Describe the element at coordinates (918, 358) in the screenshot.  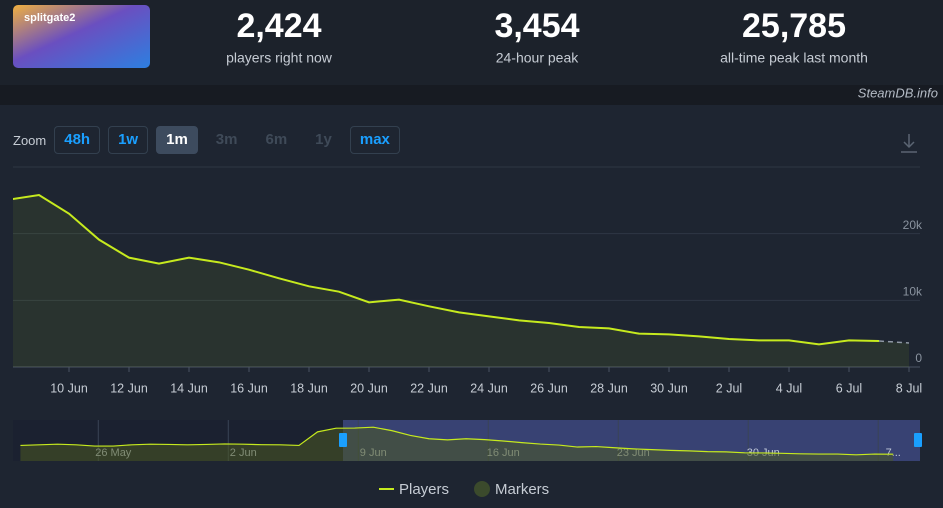
I see `y-tick-label: 0` at that location.